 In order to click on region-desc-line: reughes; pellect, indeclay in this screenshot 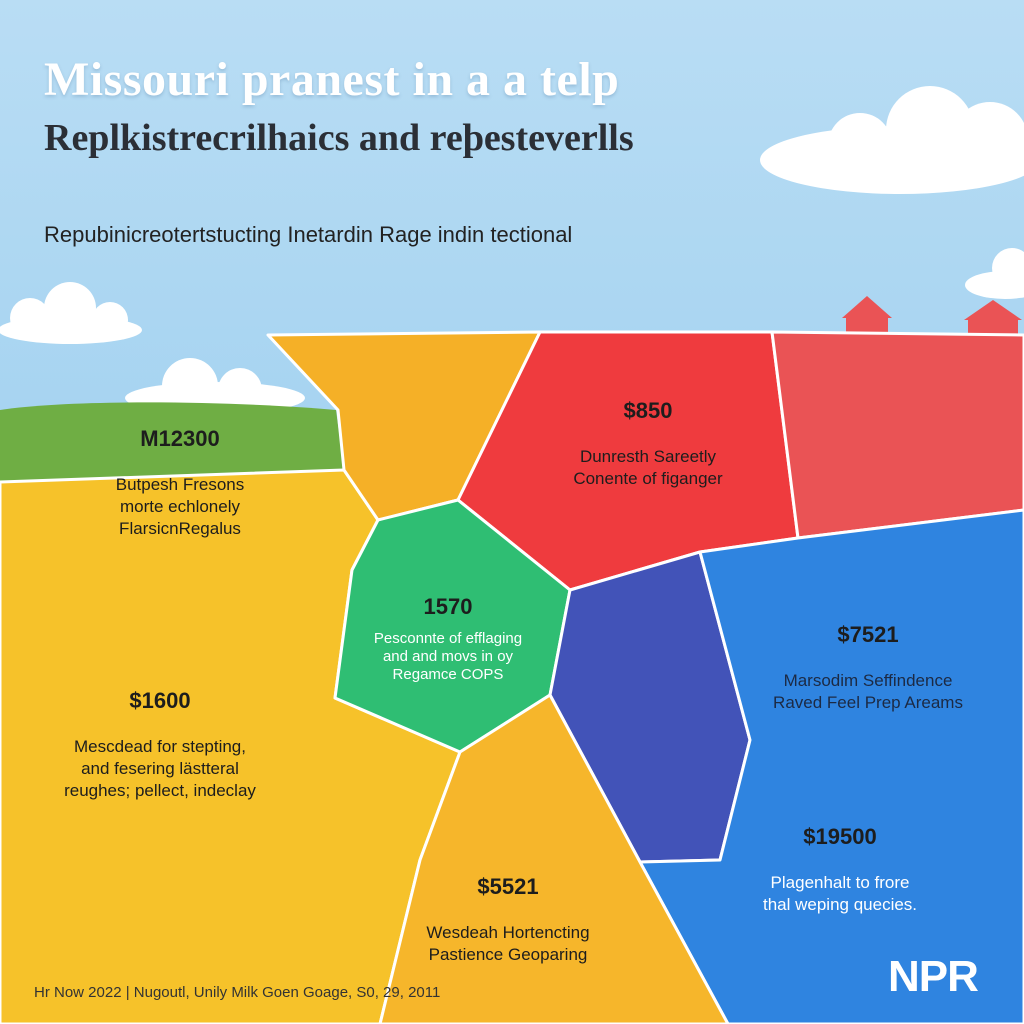, I will do `click(160, 790)`.